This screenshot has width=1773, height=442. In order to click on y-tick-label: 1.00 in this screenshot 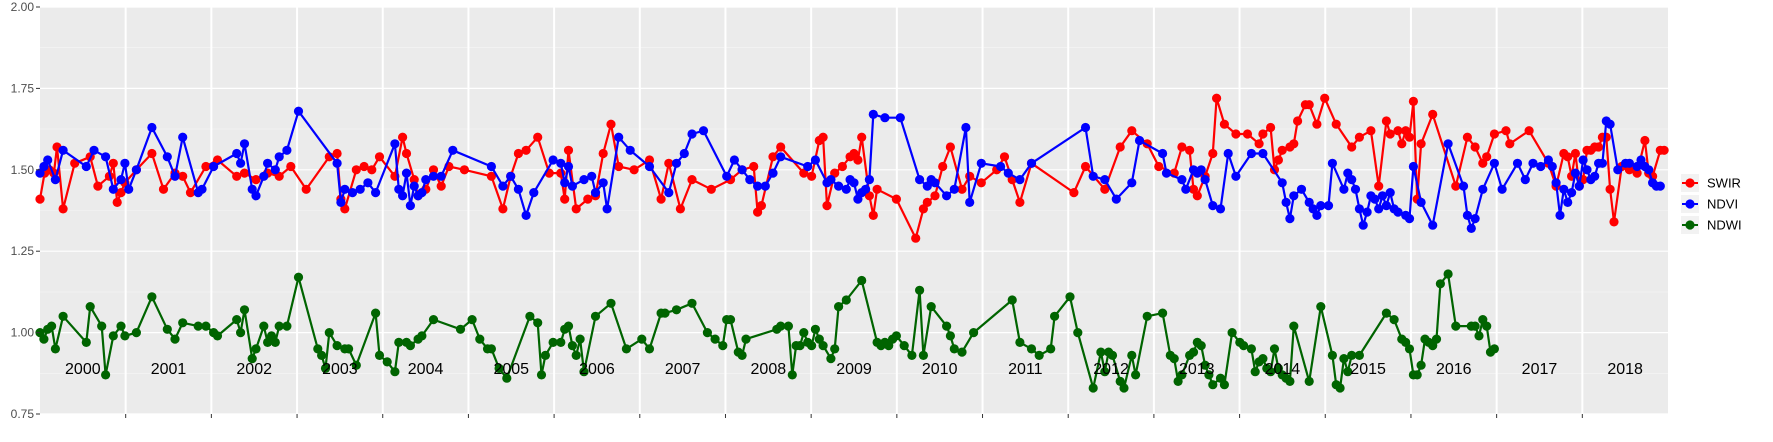, I will do `click(23, 333)`.